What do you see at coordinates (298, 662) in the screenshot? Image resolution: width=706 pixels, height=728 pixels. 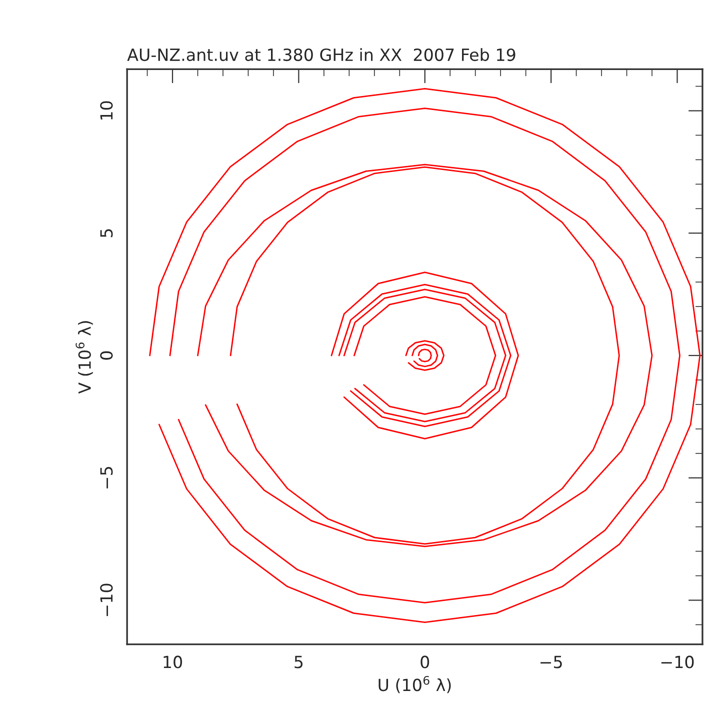 I see `x-tick-label: 5` at bounding box center [298, 662].